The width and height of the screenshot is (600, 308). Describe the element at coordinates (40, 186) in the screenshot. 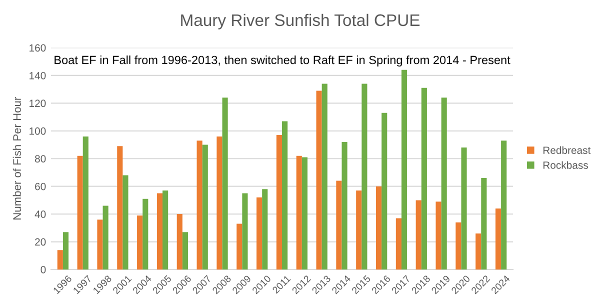

I see `y-tick-label: 60` at that location.